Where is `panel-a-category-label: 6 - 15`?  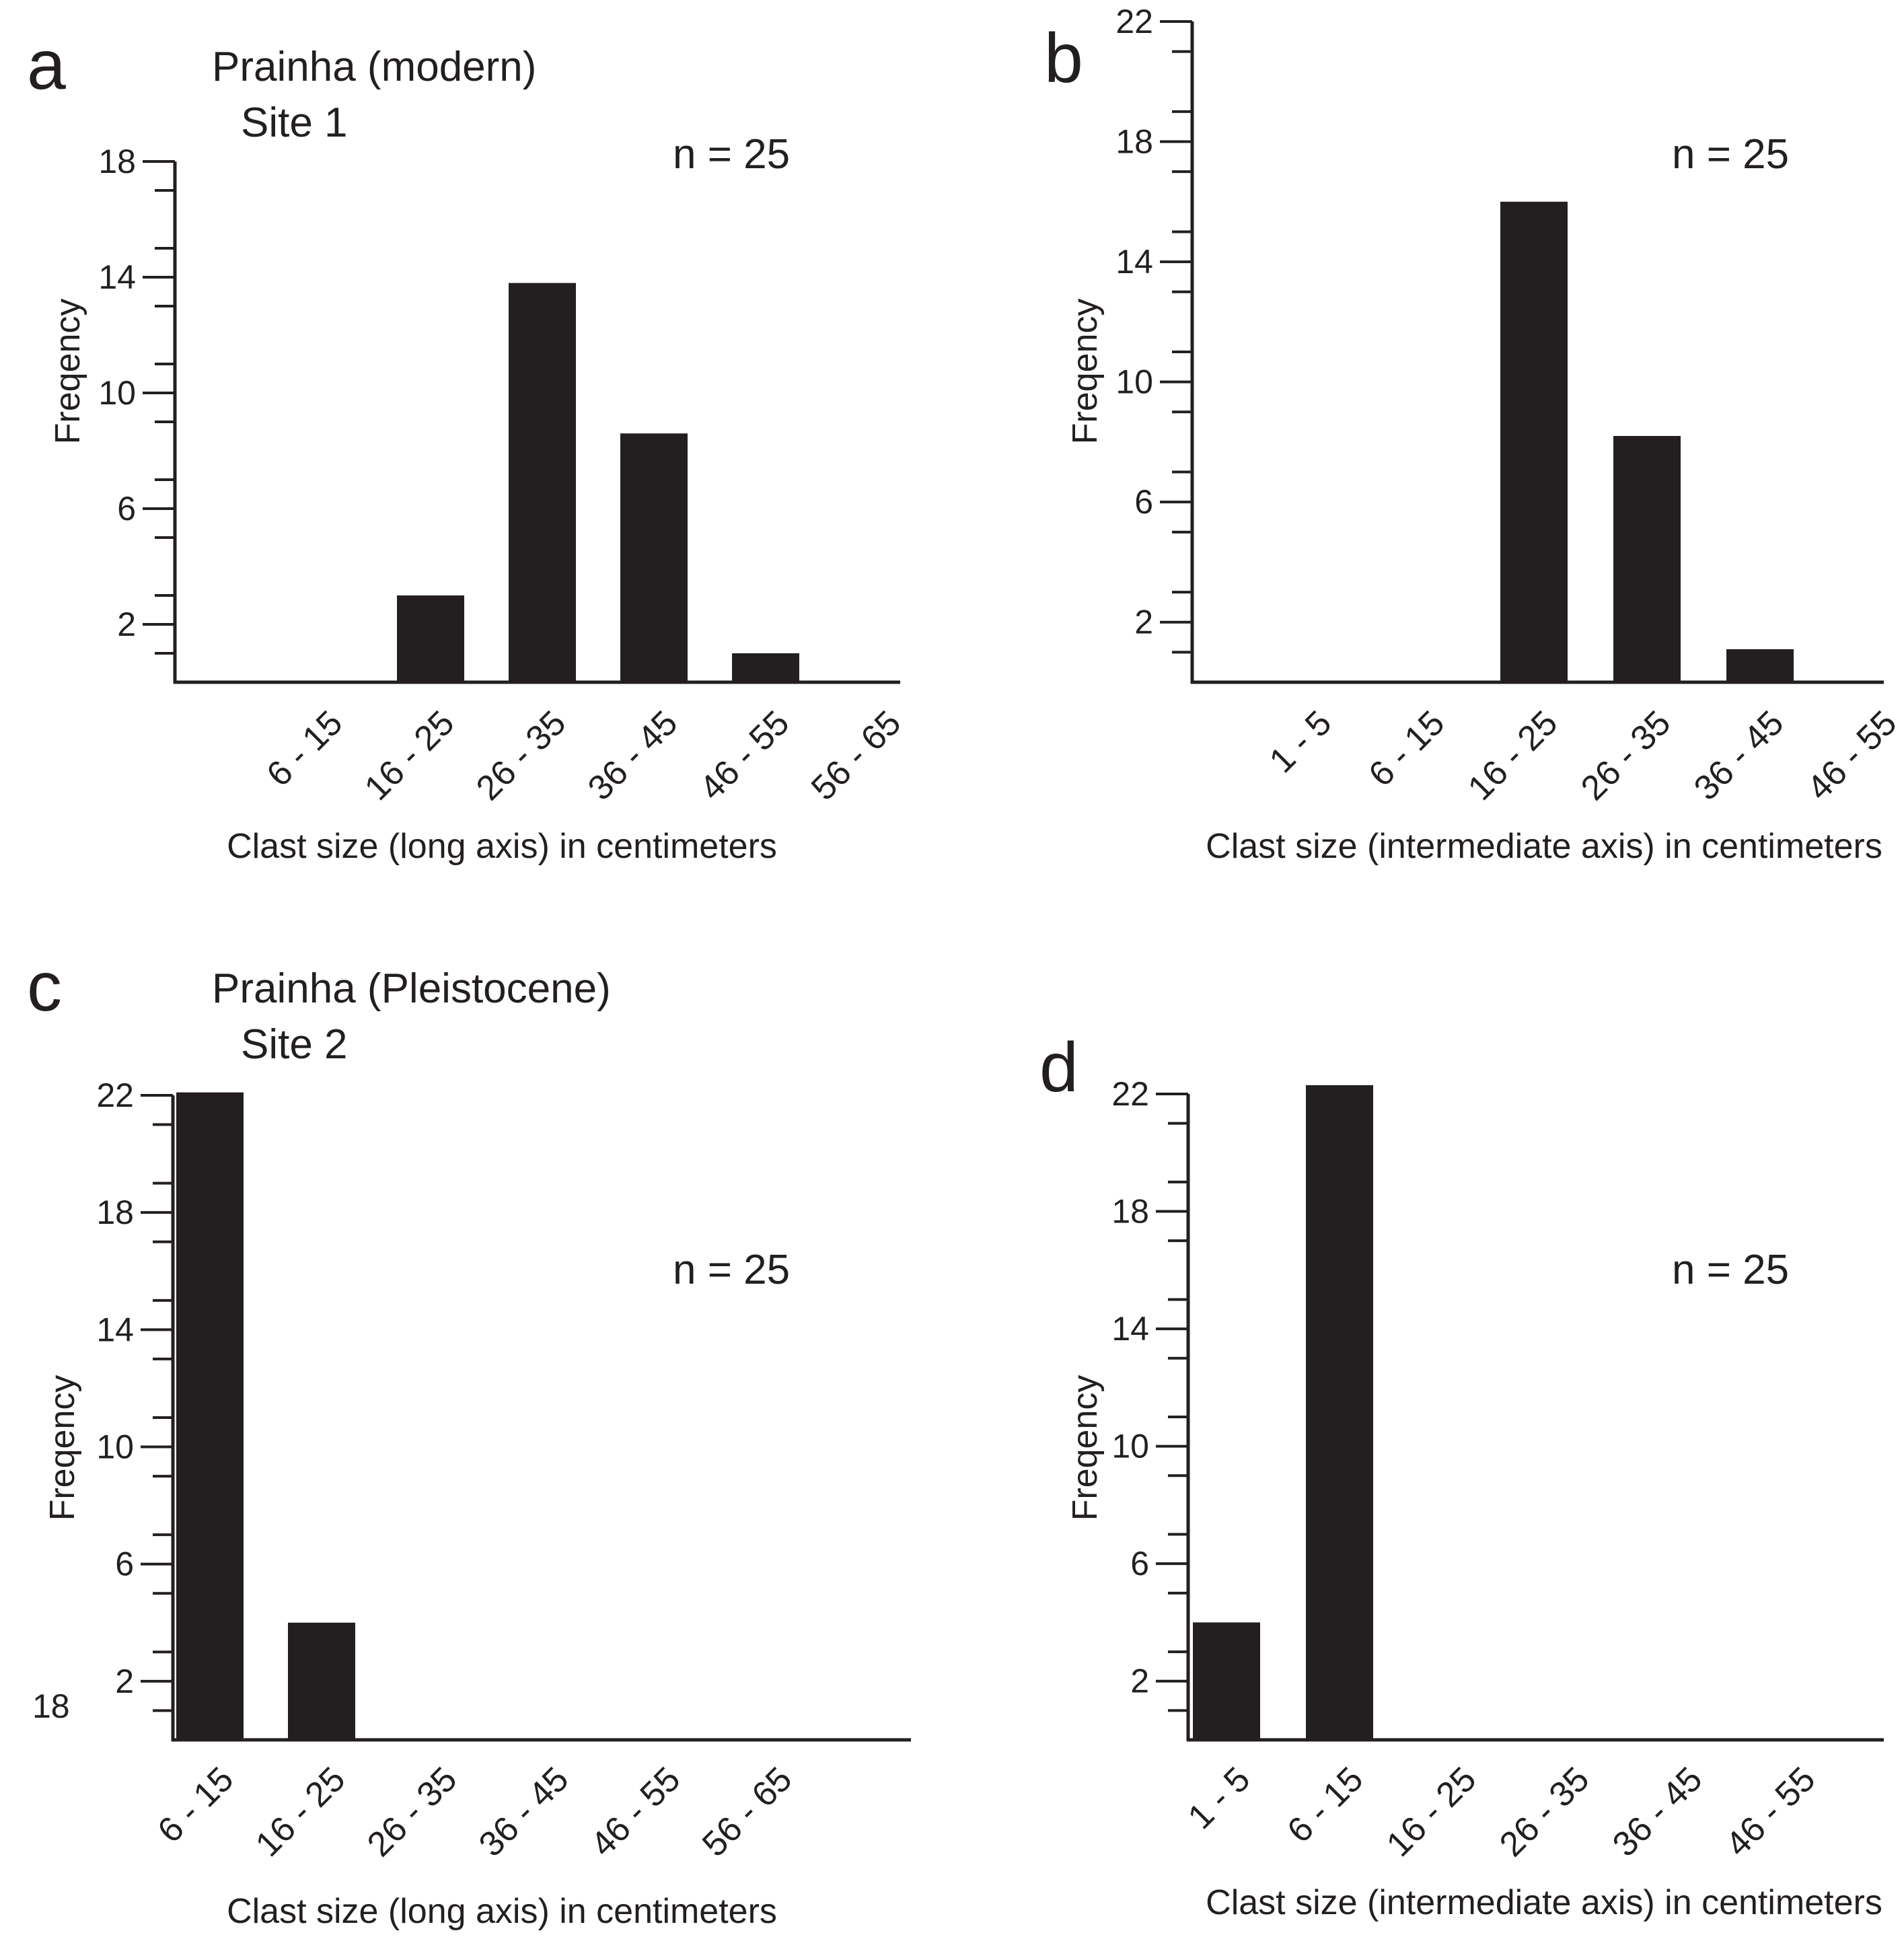 panel-a-category-label: 6 - 15 is located at coordinates (305, 748).